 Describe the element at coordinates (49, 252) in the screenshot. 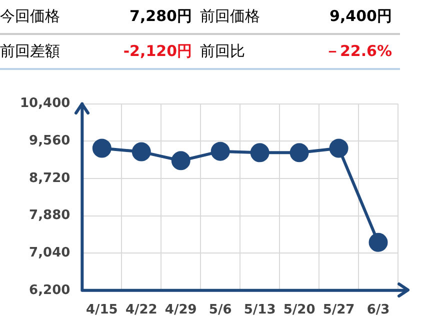

I see `y-tick-label: 7,040` at that location.